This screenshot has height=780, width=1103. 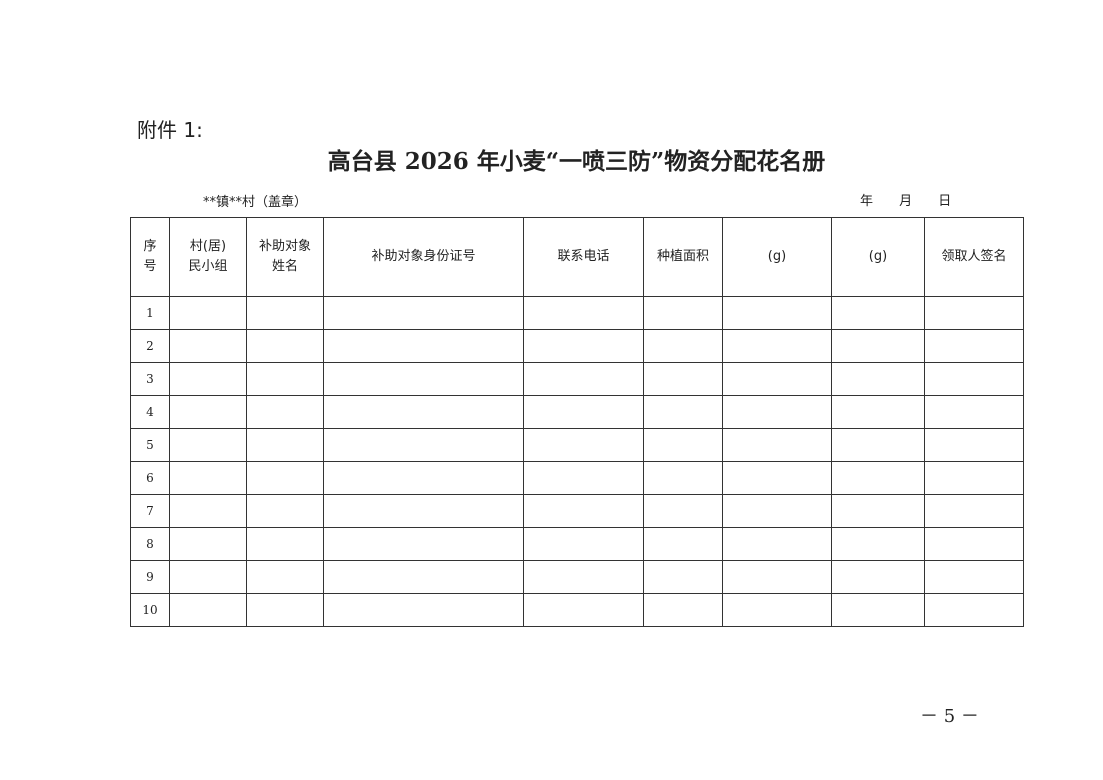 What do you see at coordinates (170, 130) in the screenshot?
I see `attachment-label: 附件 1:` at bounding box center [170, 130].